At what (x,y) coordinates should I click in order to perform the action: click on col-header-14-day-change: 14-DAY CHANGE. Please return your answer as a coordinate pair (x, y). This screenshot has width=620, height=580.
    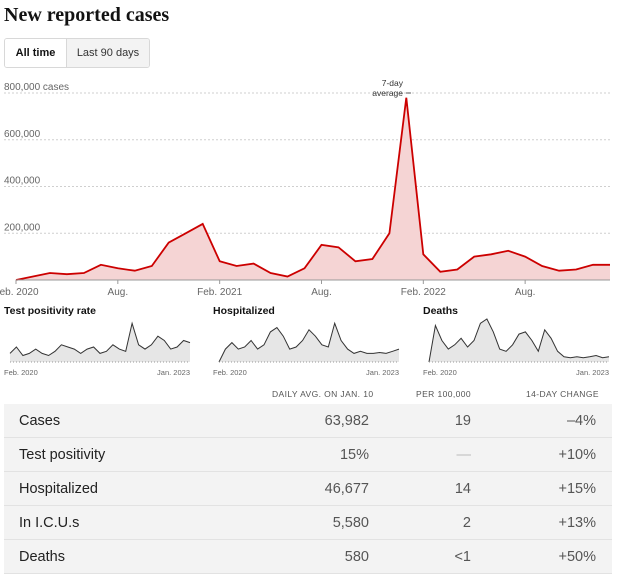
    Looking at the image, I should click on (562, 394).